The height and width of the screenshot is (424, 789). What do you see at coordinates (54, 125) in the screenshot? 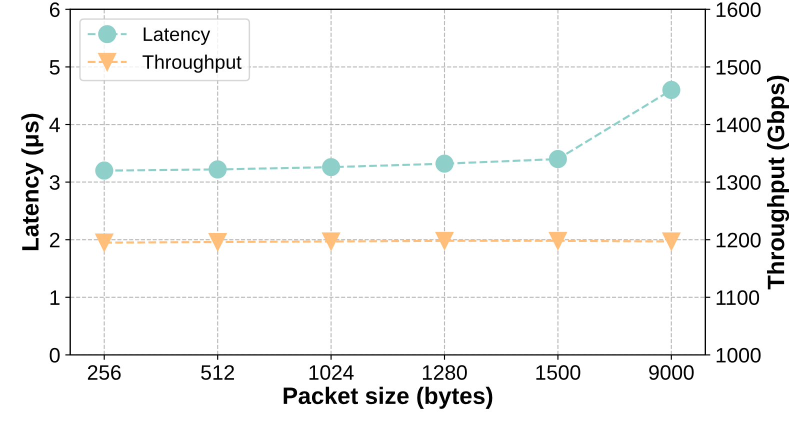
I see `y-tick-label: 4` at bounding box center [54, 125].